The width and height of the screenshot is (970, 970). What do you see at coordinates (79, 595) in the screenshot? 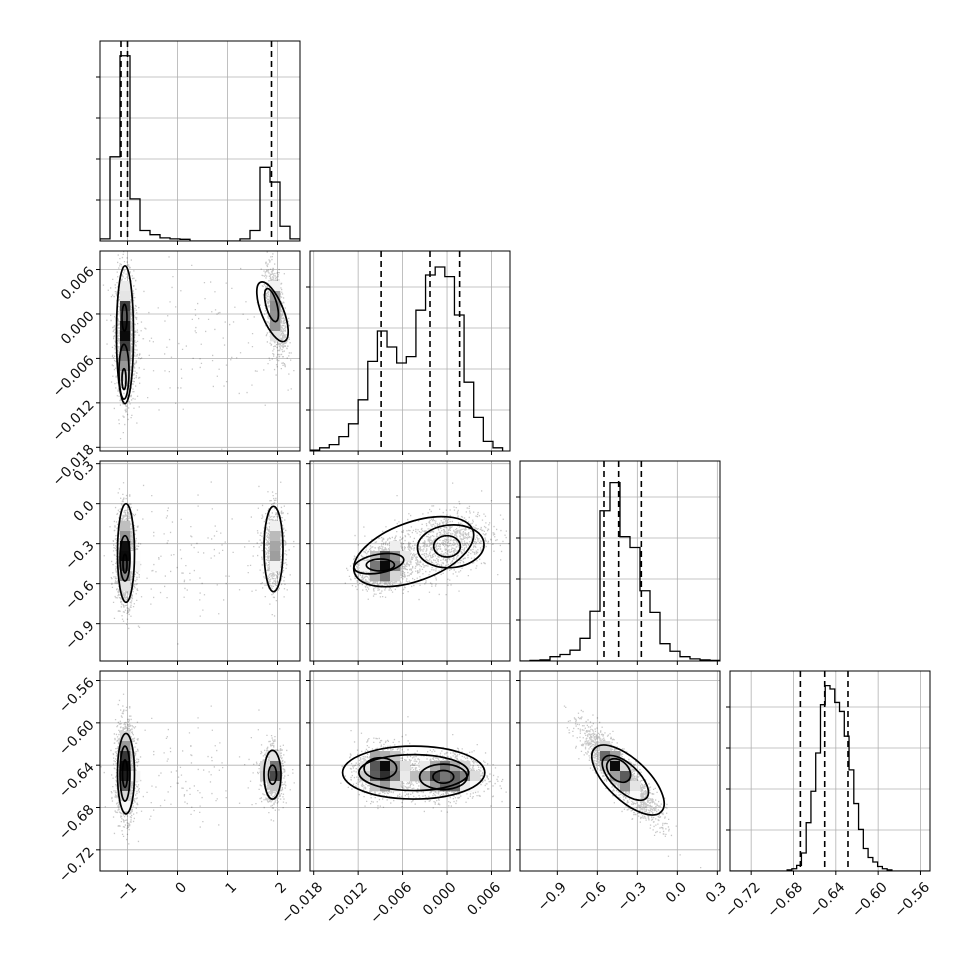
I see `y-tick-label: −0.6` at bounding box center [79, 595].